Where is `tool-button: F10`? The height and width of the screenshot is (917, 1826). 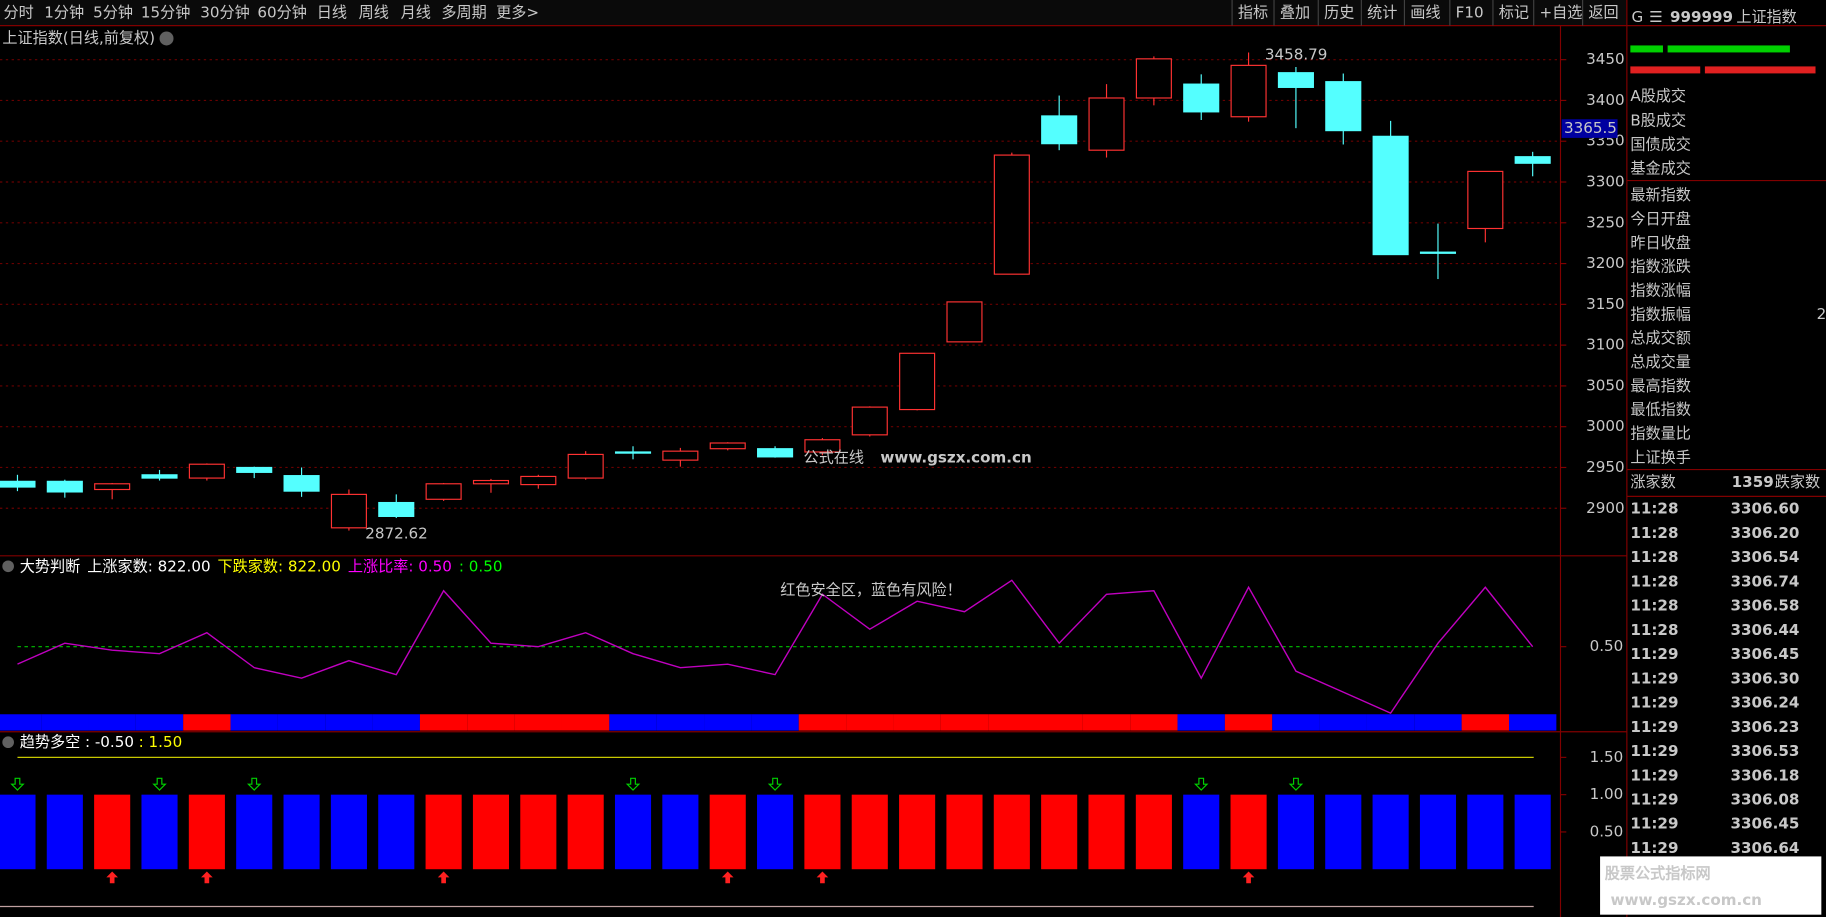 tool-button: F10 is located at coordinates (1470, 12).